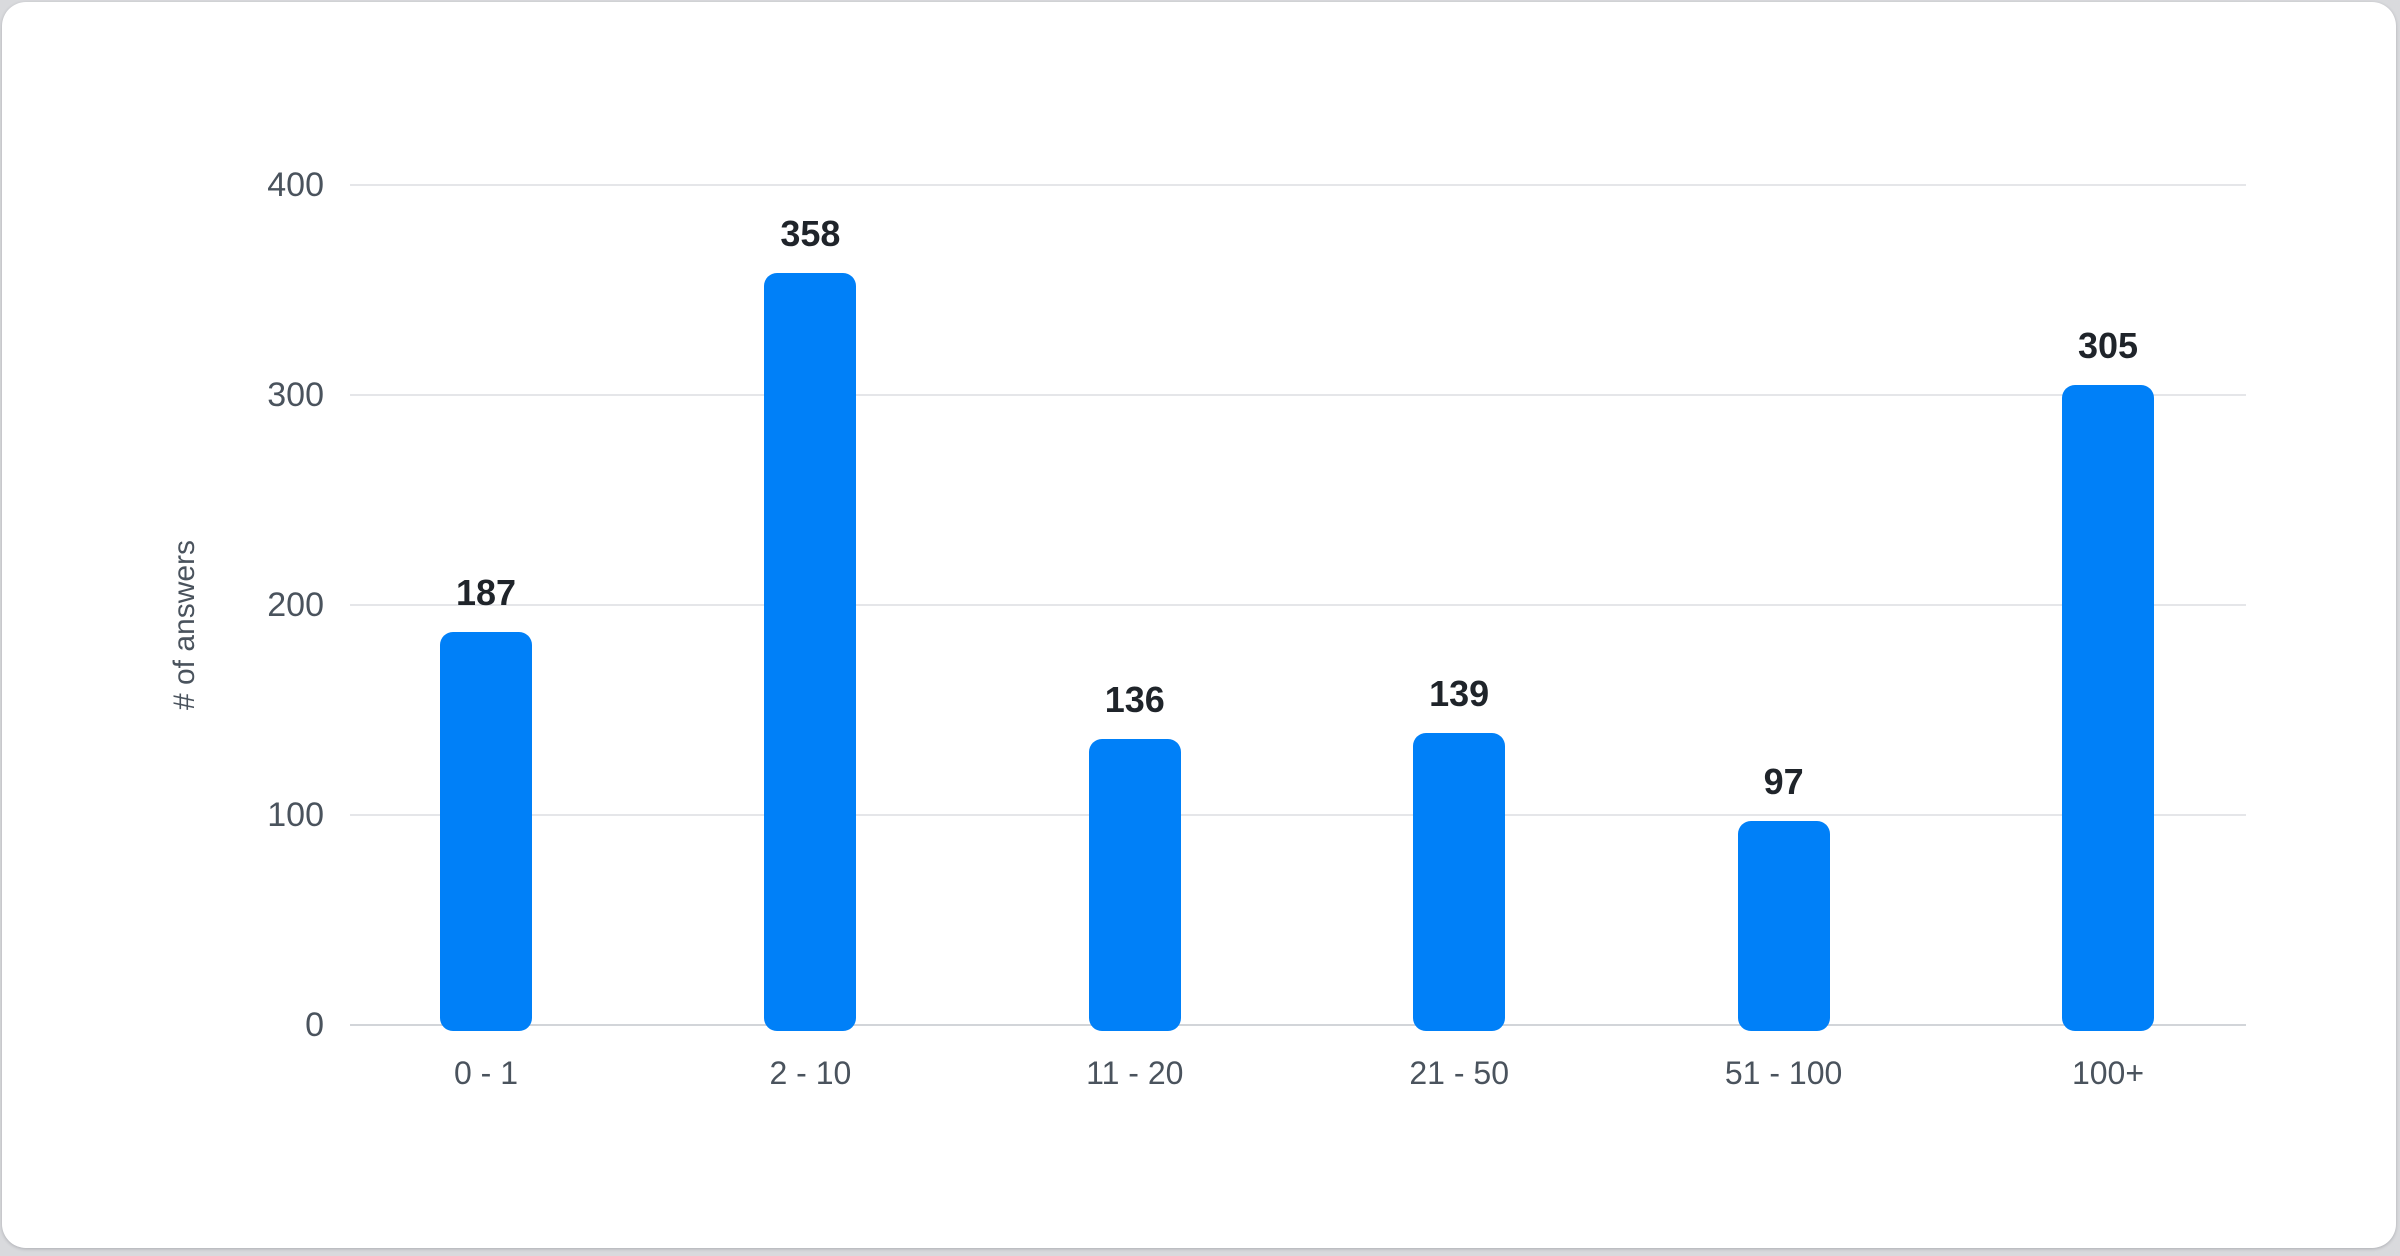 This screenshot has width=2400, height=1256. What do you see at coordinates (295, 605) in the screenshot?
I see `y-tick-label: 200` at bounding box center [295, 605].